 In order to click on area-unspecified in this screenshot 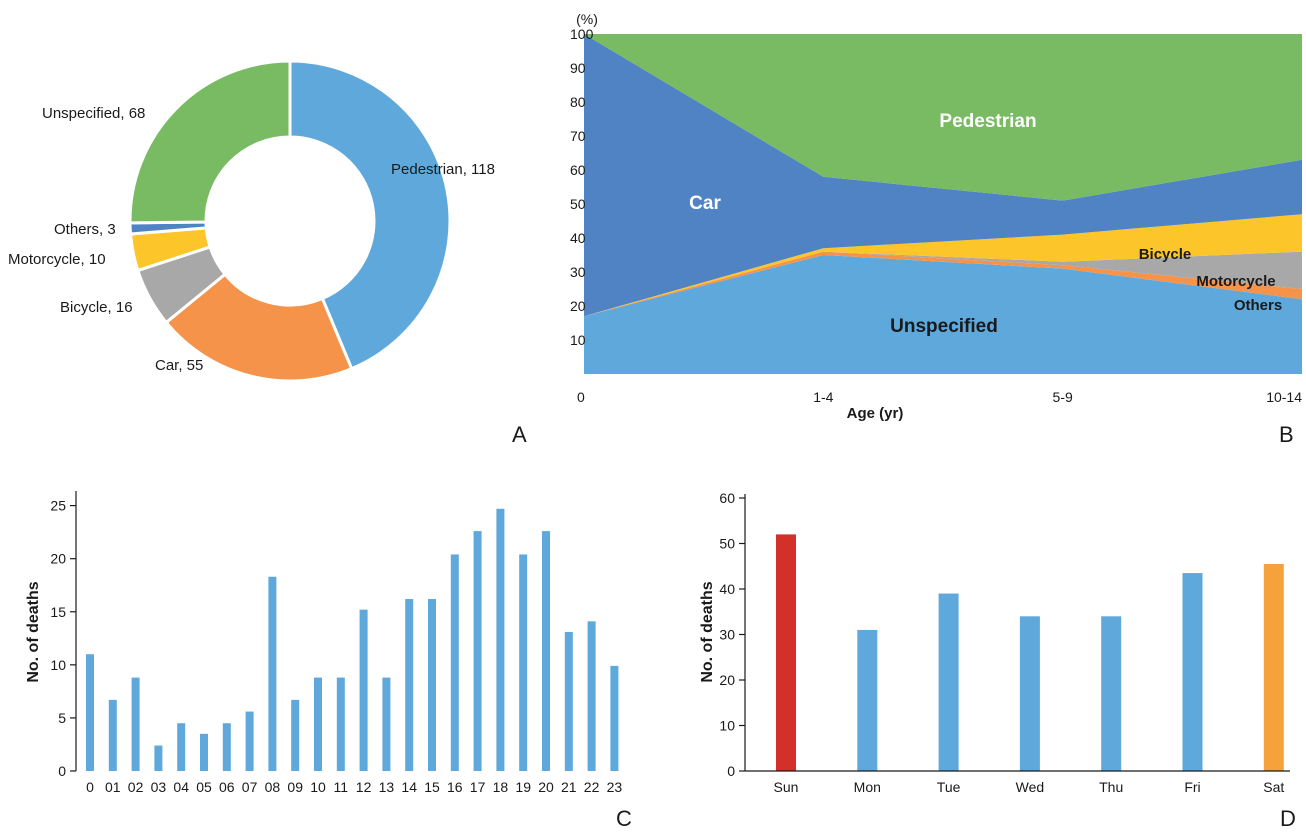, I will do `click(943, 314)`.